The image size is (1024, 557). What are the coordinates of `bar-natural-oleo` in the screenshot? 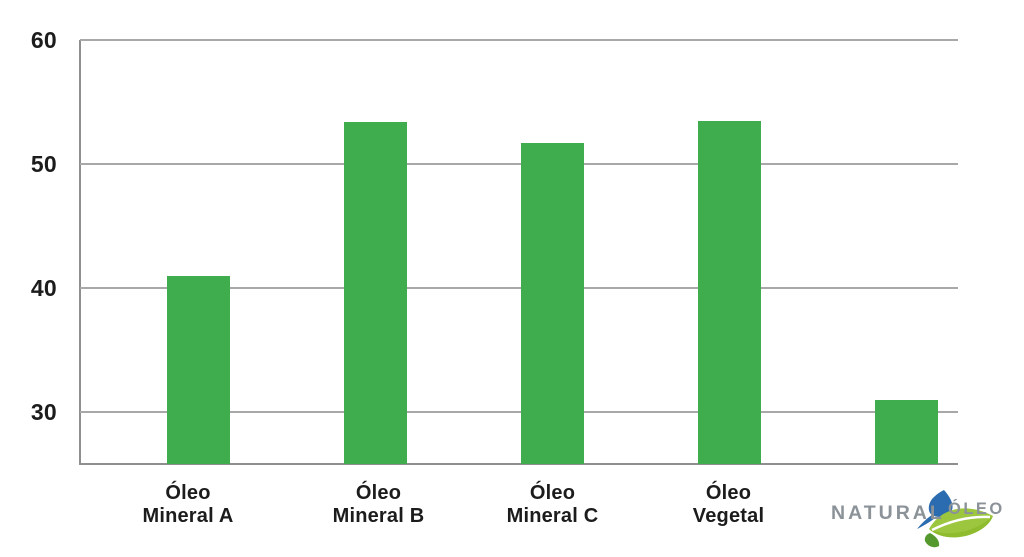 It's located at (906, 431).